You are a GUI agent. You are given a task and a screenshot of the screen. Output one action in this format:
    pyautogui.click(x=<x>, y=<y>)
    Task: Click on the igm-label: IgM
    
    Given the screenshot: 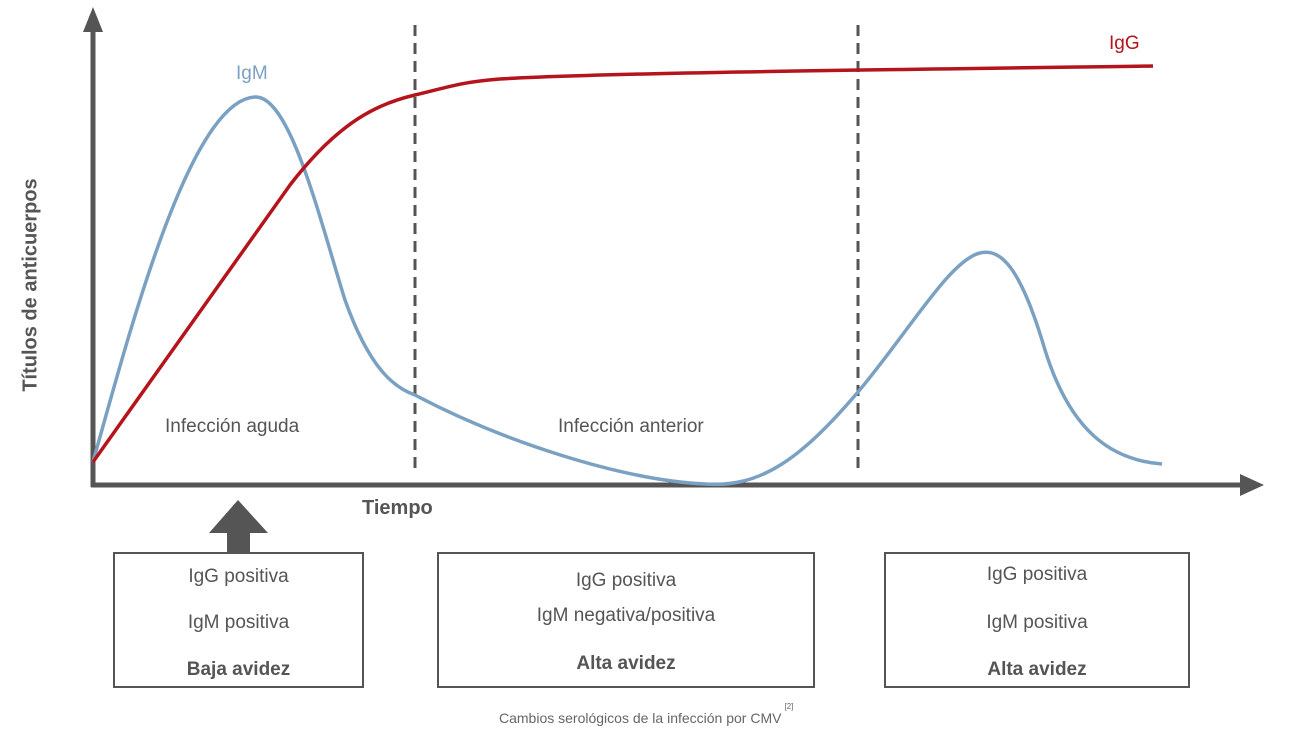 What is the action you would take?
    pyautogui.click(x=252, y=73)
    